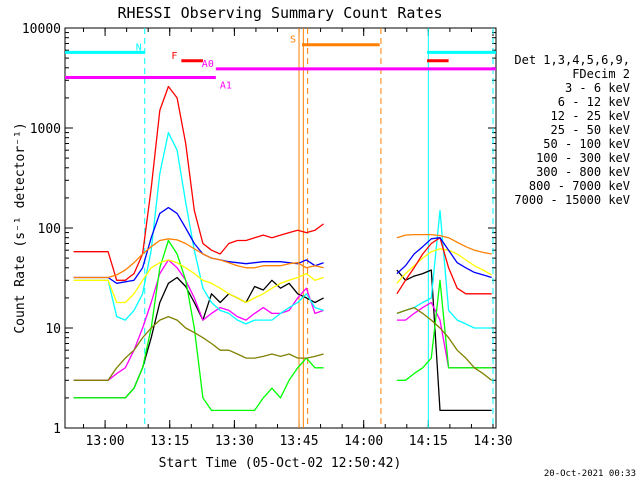 This screenshot has height=480, width=640. I want to click on x-tick-label: 13:15, so click(169, 441).